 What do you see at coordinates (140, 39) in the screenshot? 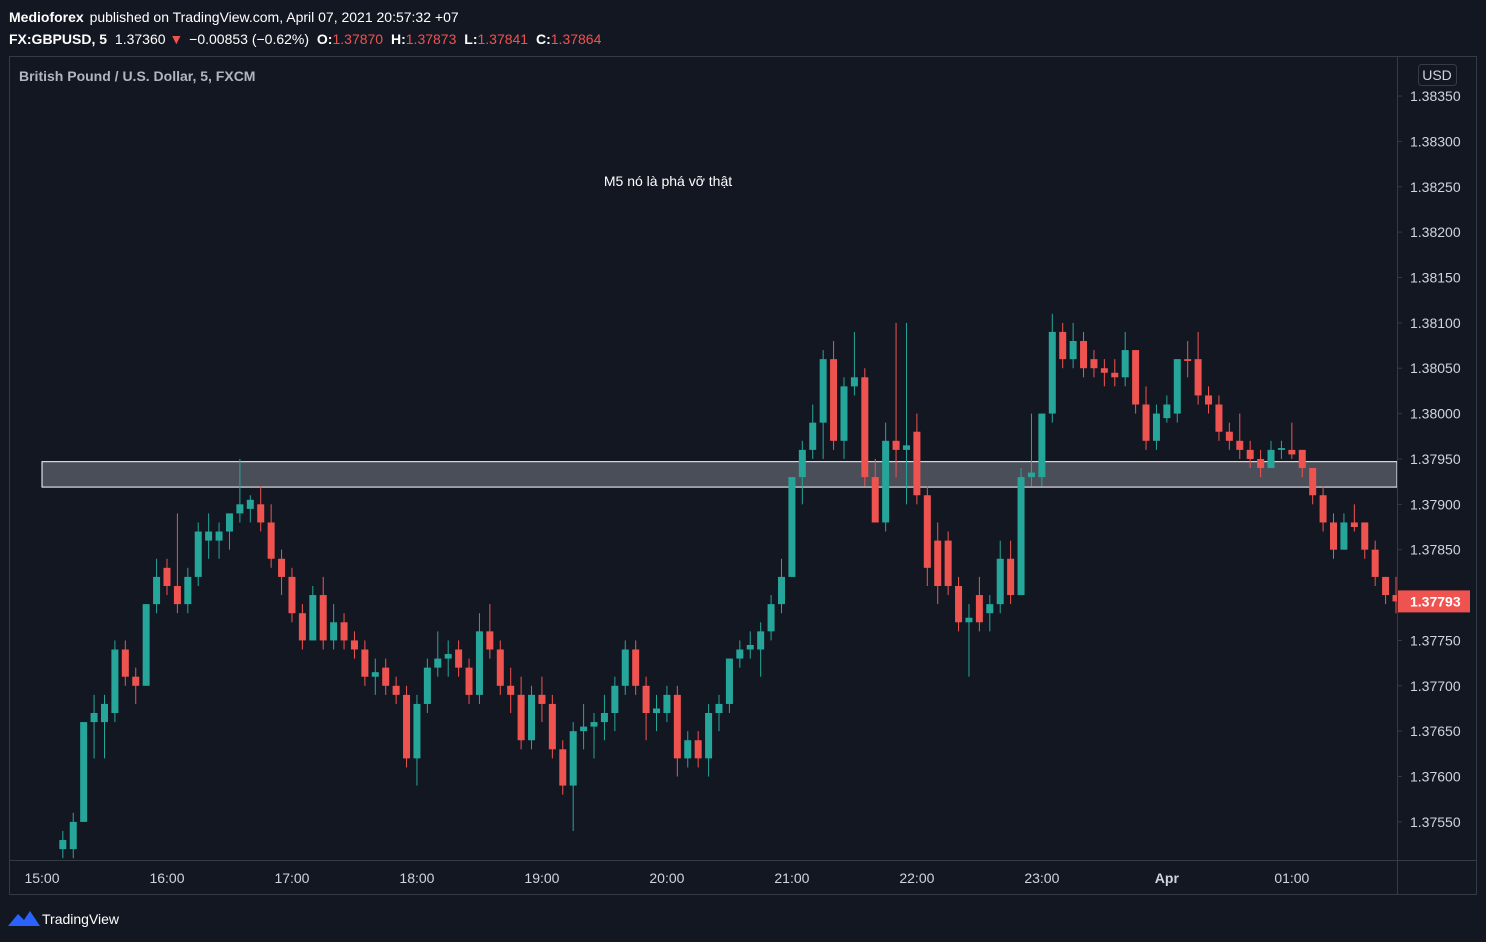
I see `price: 1.37360` at bounding box center [140, 39].